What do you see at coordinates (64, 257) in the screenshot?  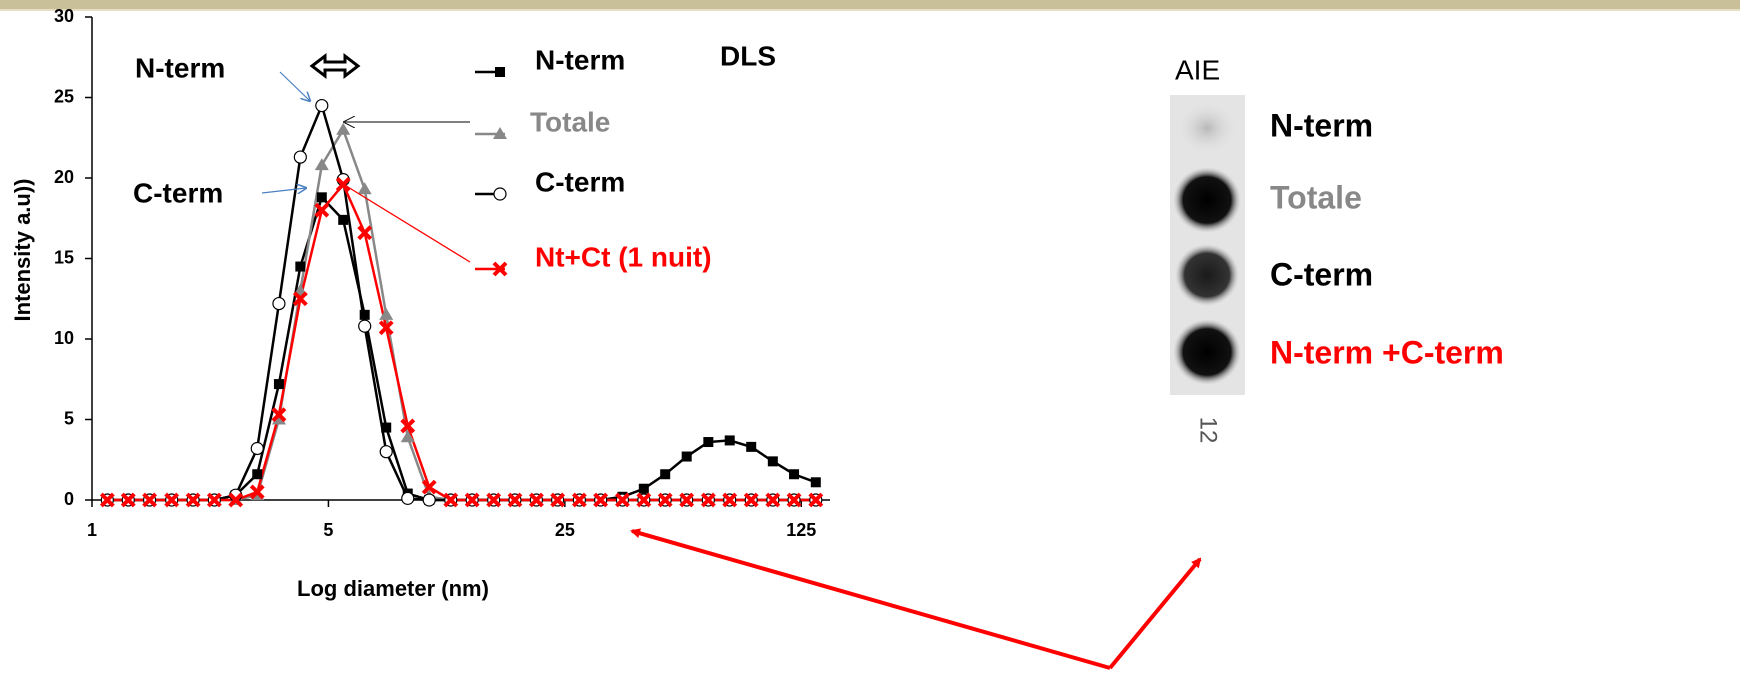 I see `y-tick-label: 15` at bounding box center [64, 257].